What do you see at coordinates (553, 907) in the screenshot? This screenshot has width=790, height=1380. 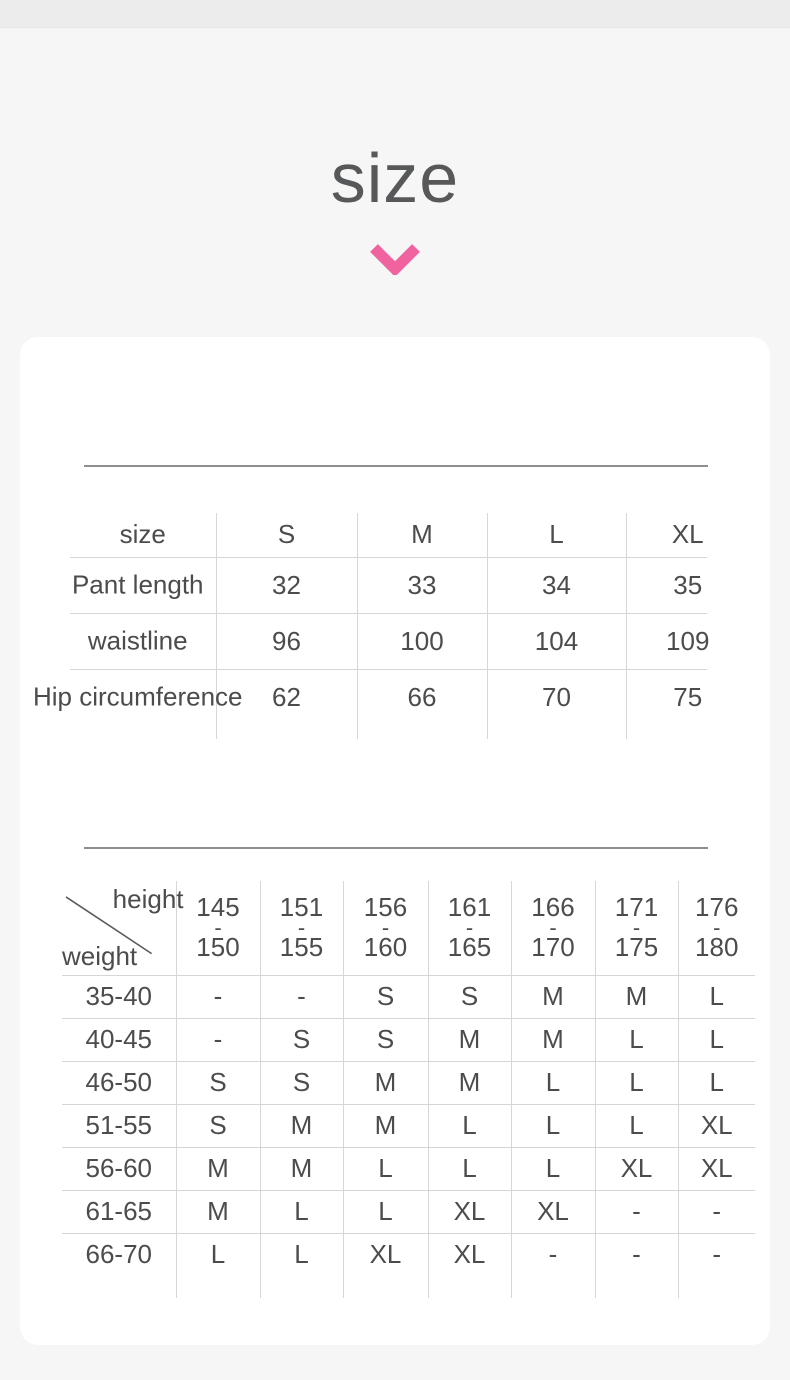 I see `range-from: 166` at bounding box center [553, 907].